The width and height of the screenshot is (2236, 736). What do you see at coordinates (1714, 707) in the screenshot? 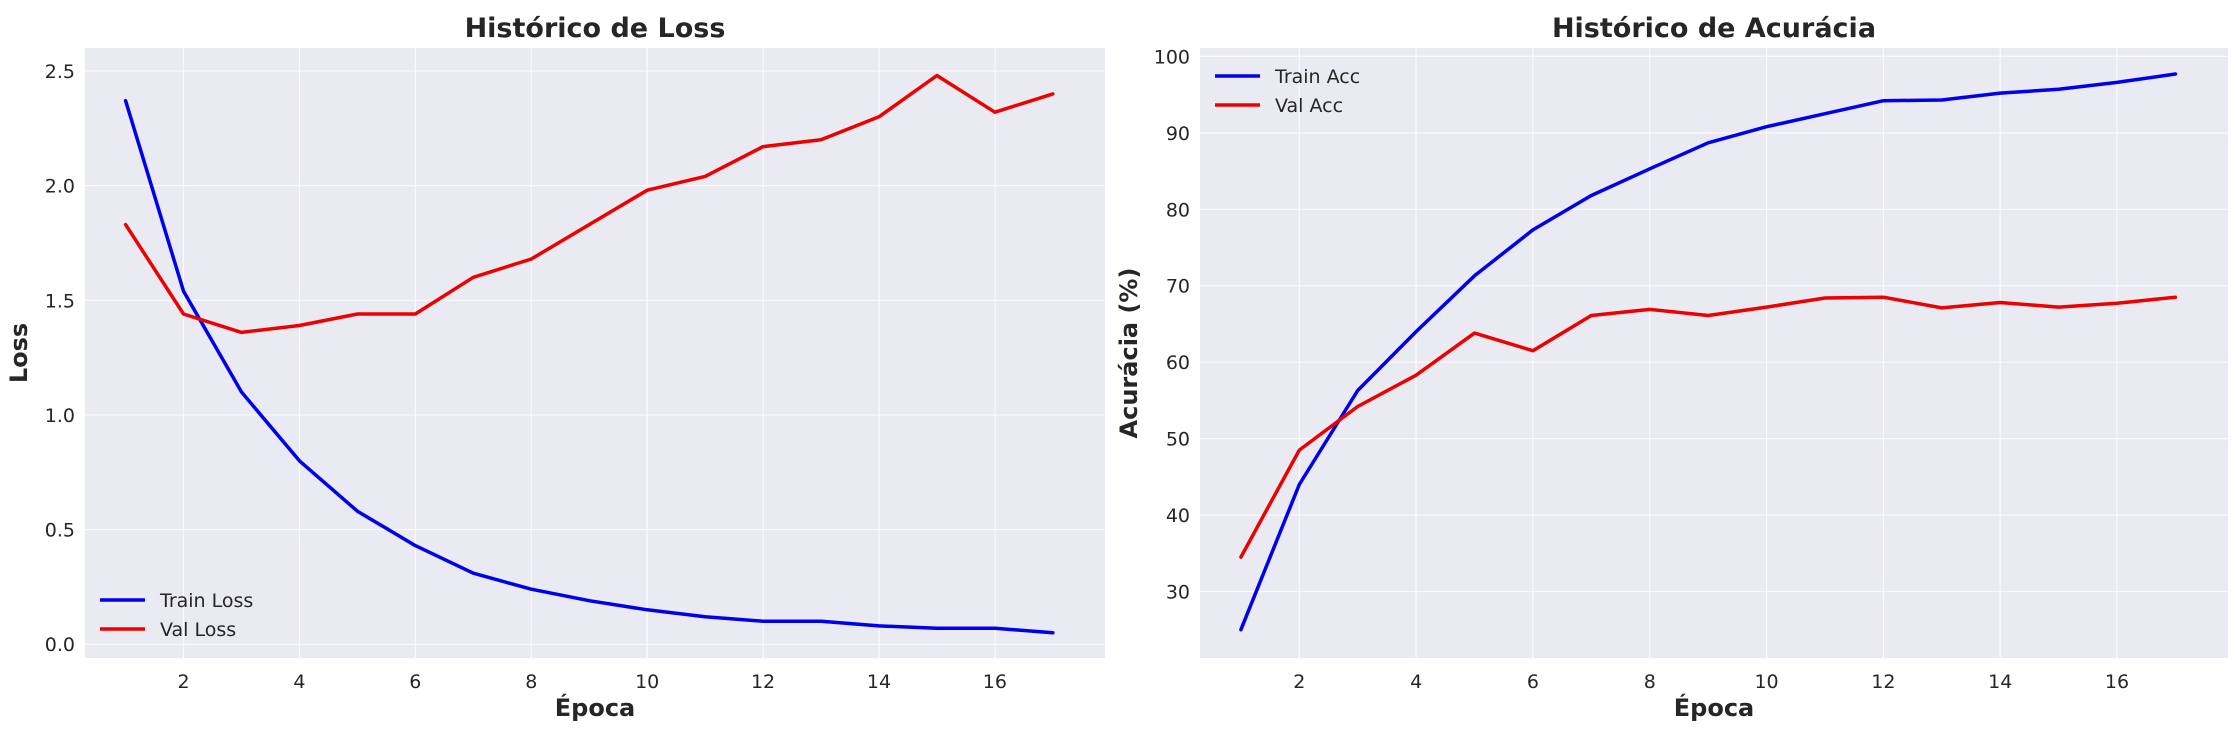
I see `acc-x-axis-label: Época` at bounding box center [1714, 707].